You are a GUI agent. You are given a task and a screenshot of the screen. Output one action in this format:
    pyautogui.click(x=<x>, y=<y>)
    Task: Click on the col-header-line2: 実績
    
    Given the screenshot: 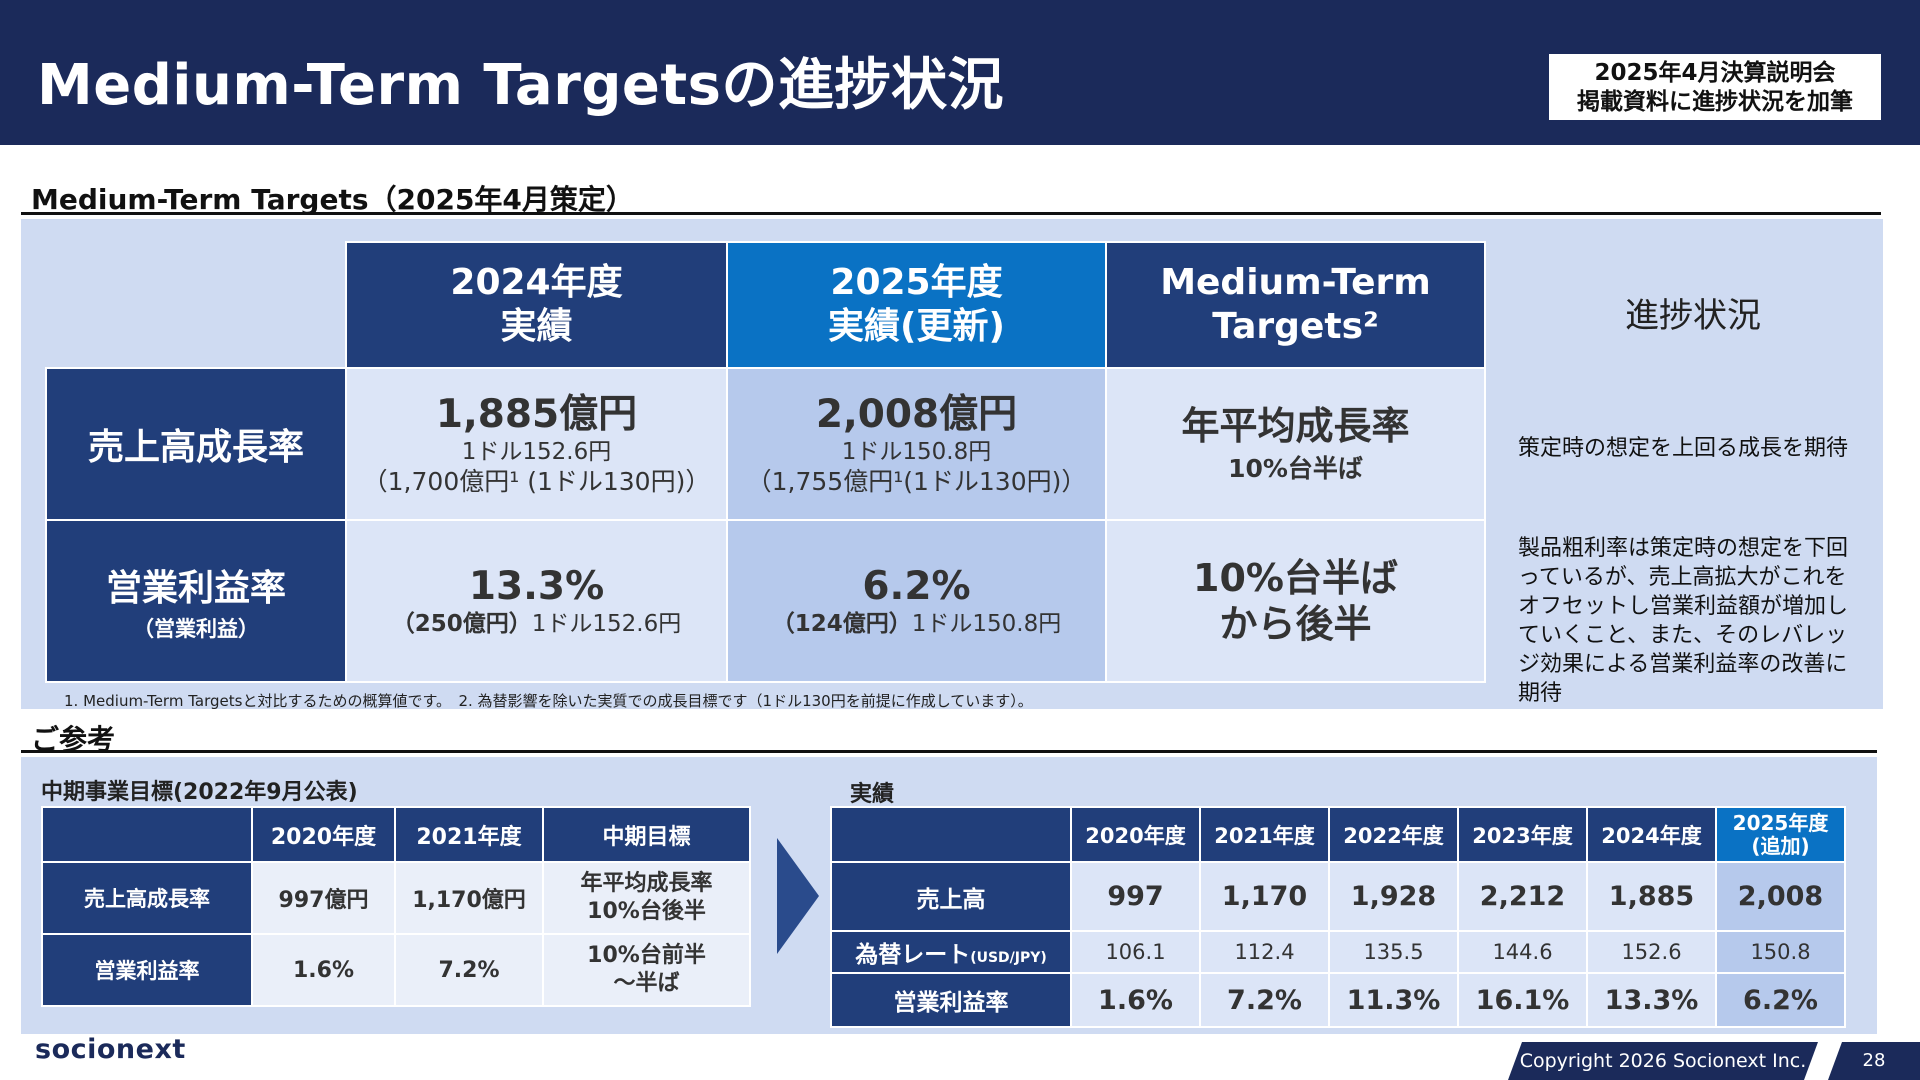 What is the action you would take?
    pyautogui.click(x=536, y=326)
    